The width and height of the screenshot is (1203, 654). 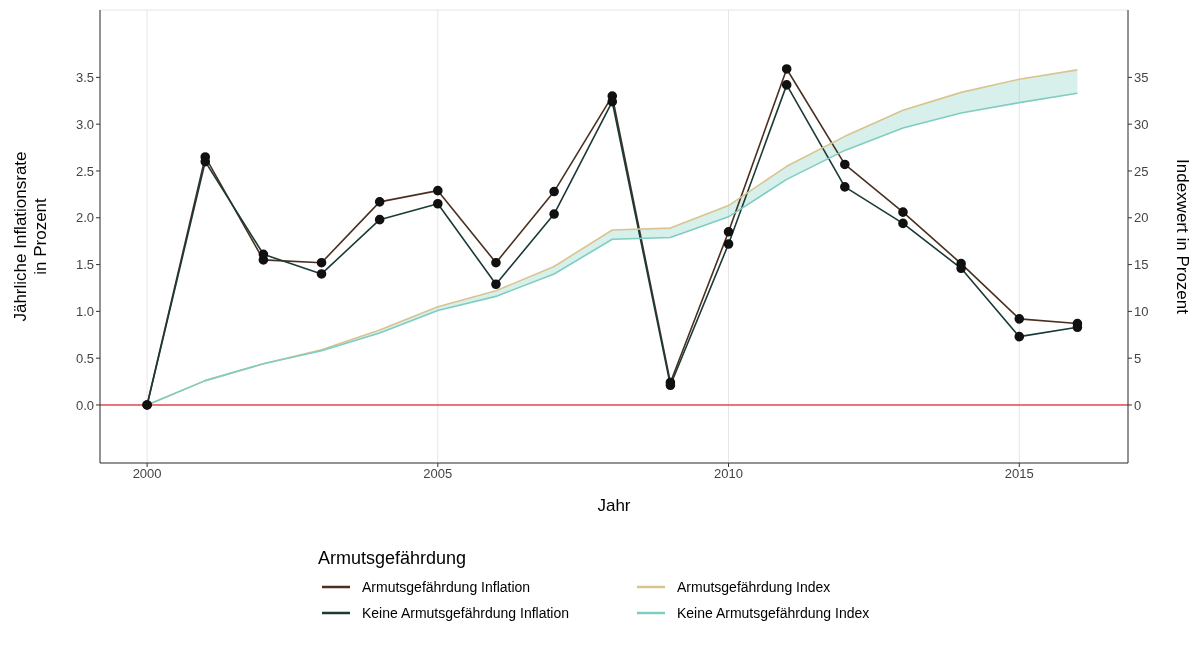 What do you see at coordinates (1141, 218) in the screenshot?
I see `y2-tick-label: 20` at bounding box center [1141, 218].